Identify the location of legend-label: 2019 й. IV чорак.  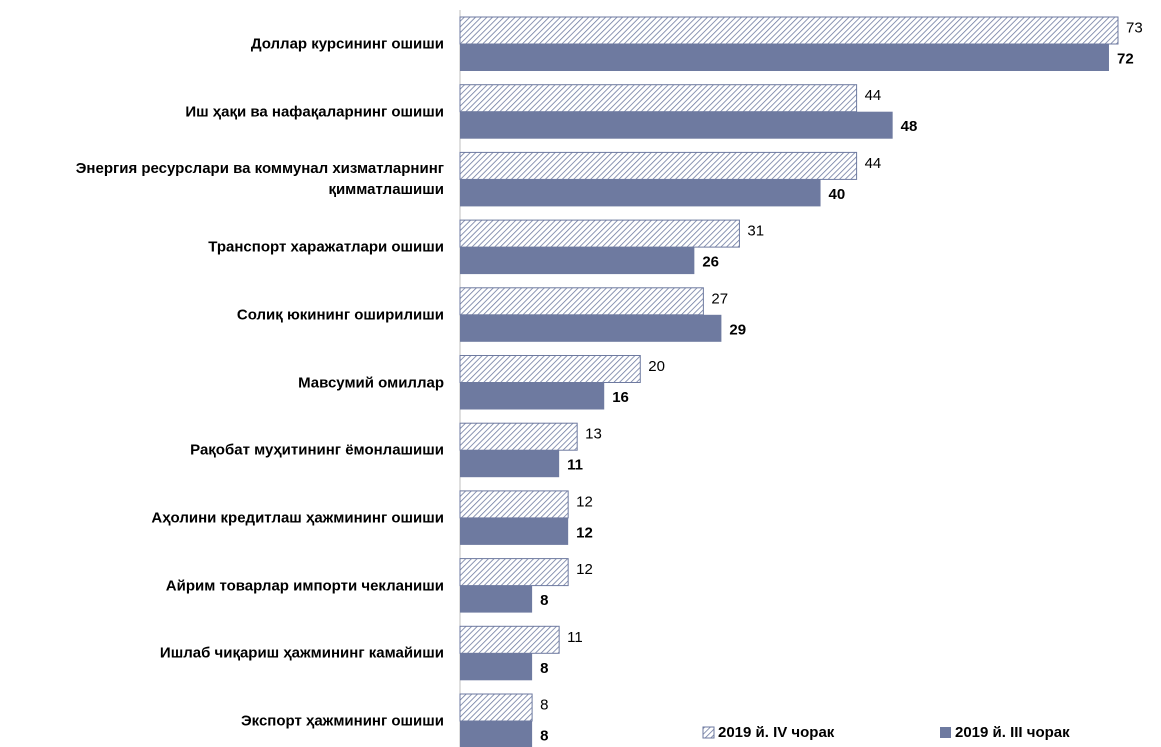
(776, 732).